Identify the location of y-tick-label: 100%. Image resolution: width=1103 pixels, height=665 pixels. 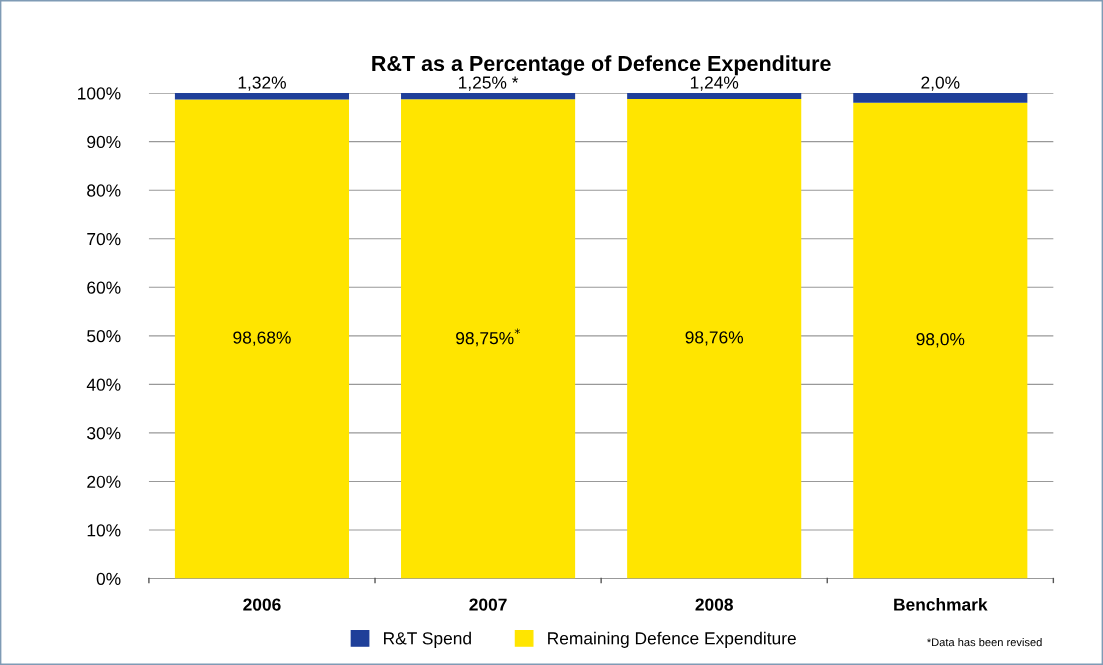
(99, 93).